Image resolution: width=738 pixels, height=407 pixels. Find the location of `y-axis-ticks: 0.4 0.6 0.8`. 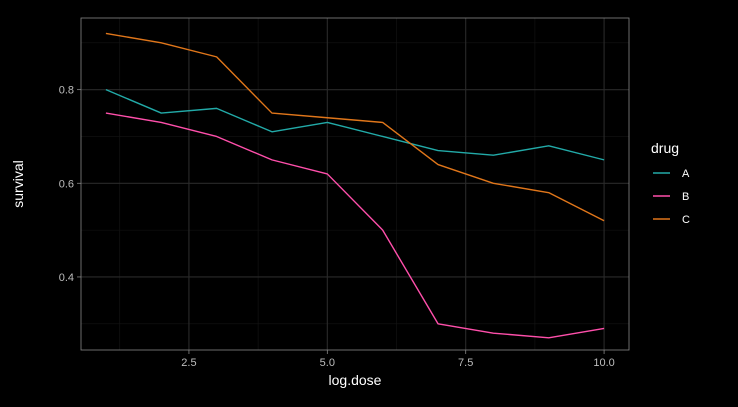

y-axis-ticks: 0.4 0.6 0.8 is located at coordinates (70, 184).